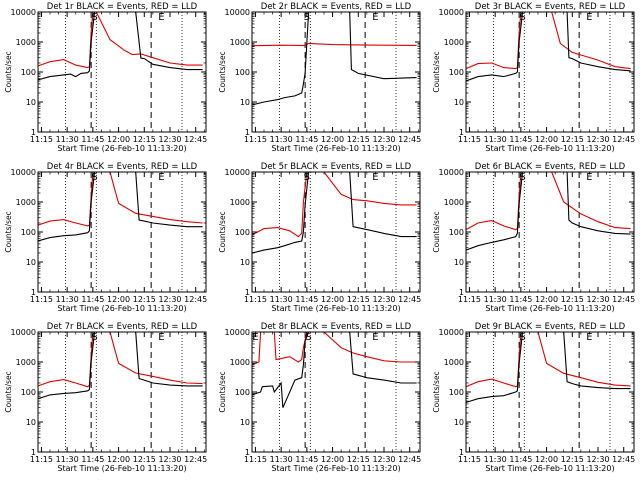 This screenshot has height=480, width=640. What do you see at coordinates (336, 7) in the screenshot?
I see `panel-title: Det 2r BLACK = Events, RED = LLD` at bounding box center [336, 7].